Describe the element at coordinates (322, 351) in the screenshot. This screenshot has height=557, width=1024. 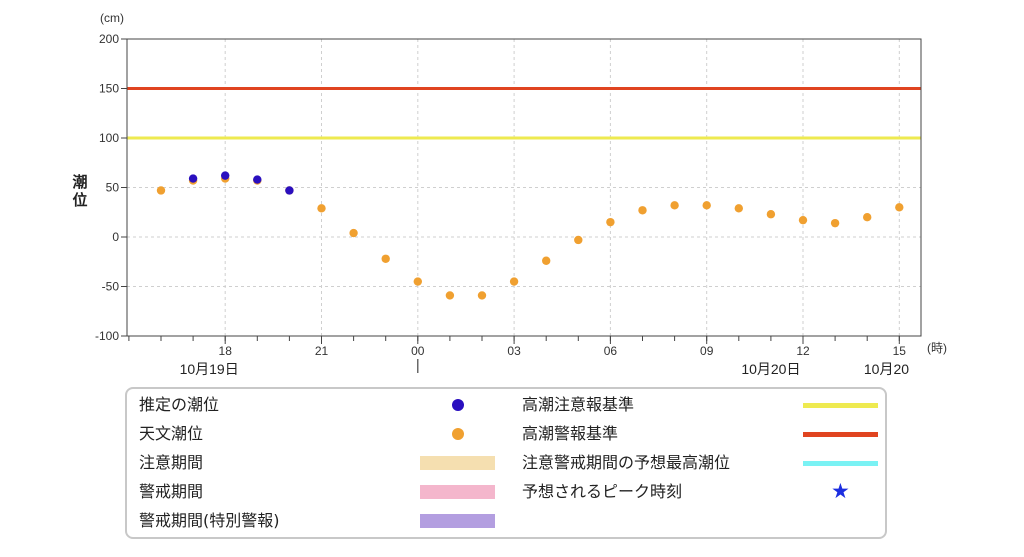
I see `x-tick-label: 21` at that location.